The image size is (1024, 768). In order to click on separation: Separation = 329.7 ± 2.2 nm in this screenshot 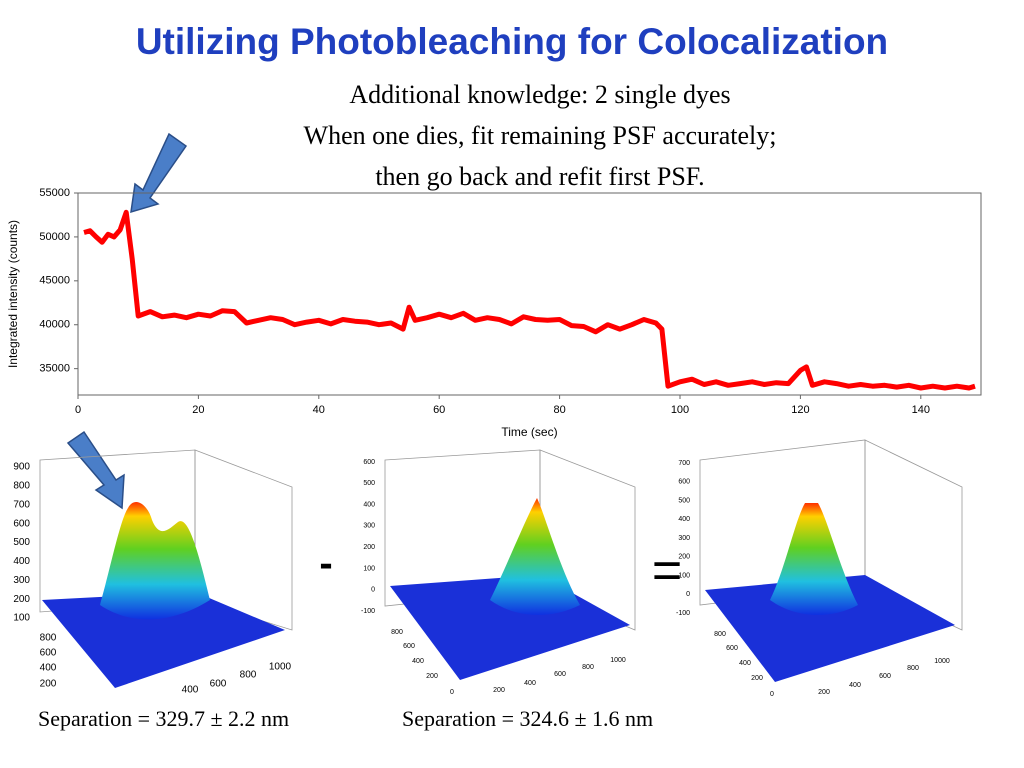, I will do `click(163, 718)`.